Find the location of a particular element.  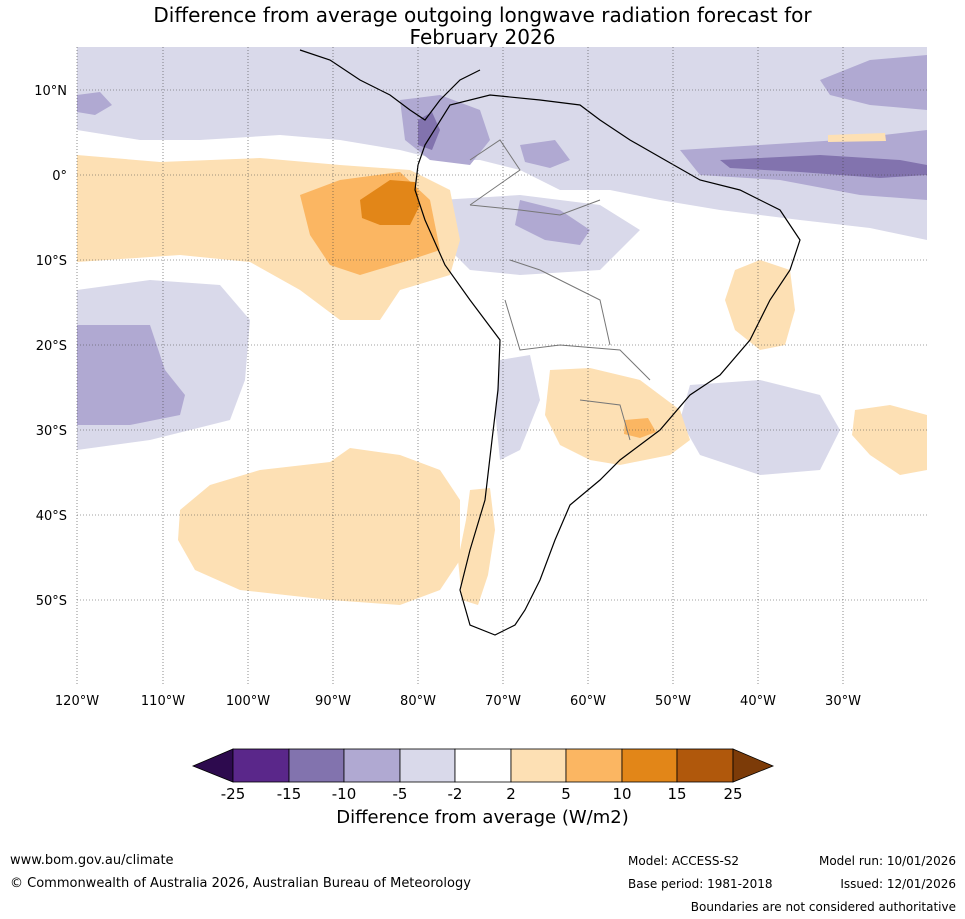

colorbar-extend-high is located at coordinates (753, 765).